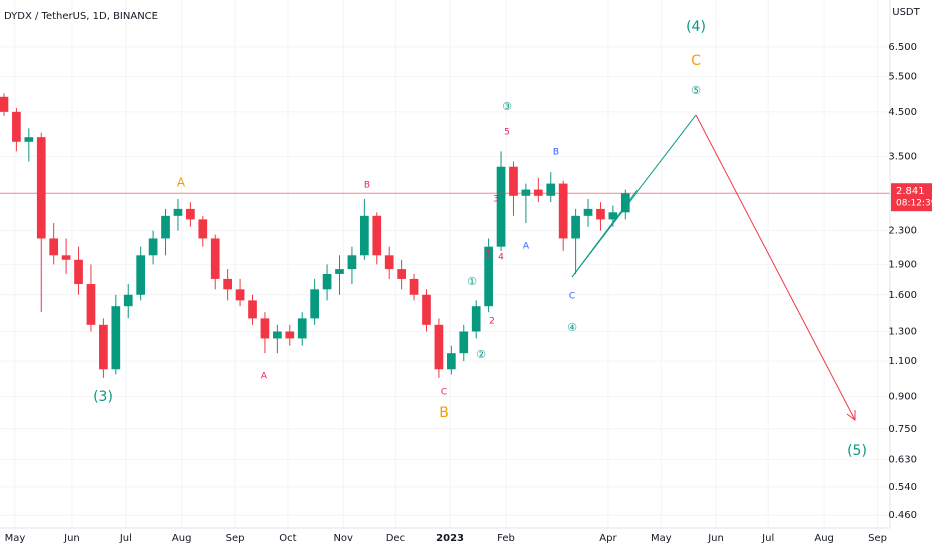 The image size is (932, 550). Describe the element at coordinates (902, 76) in the screenshot. I see `y-tick-label: 5.500` at that location.